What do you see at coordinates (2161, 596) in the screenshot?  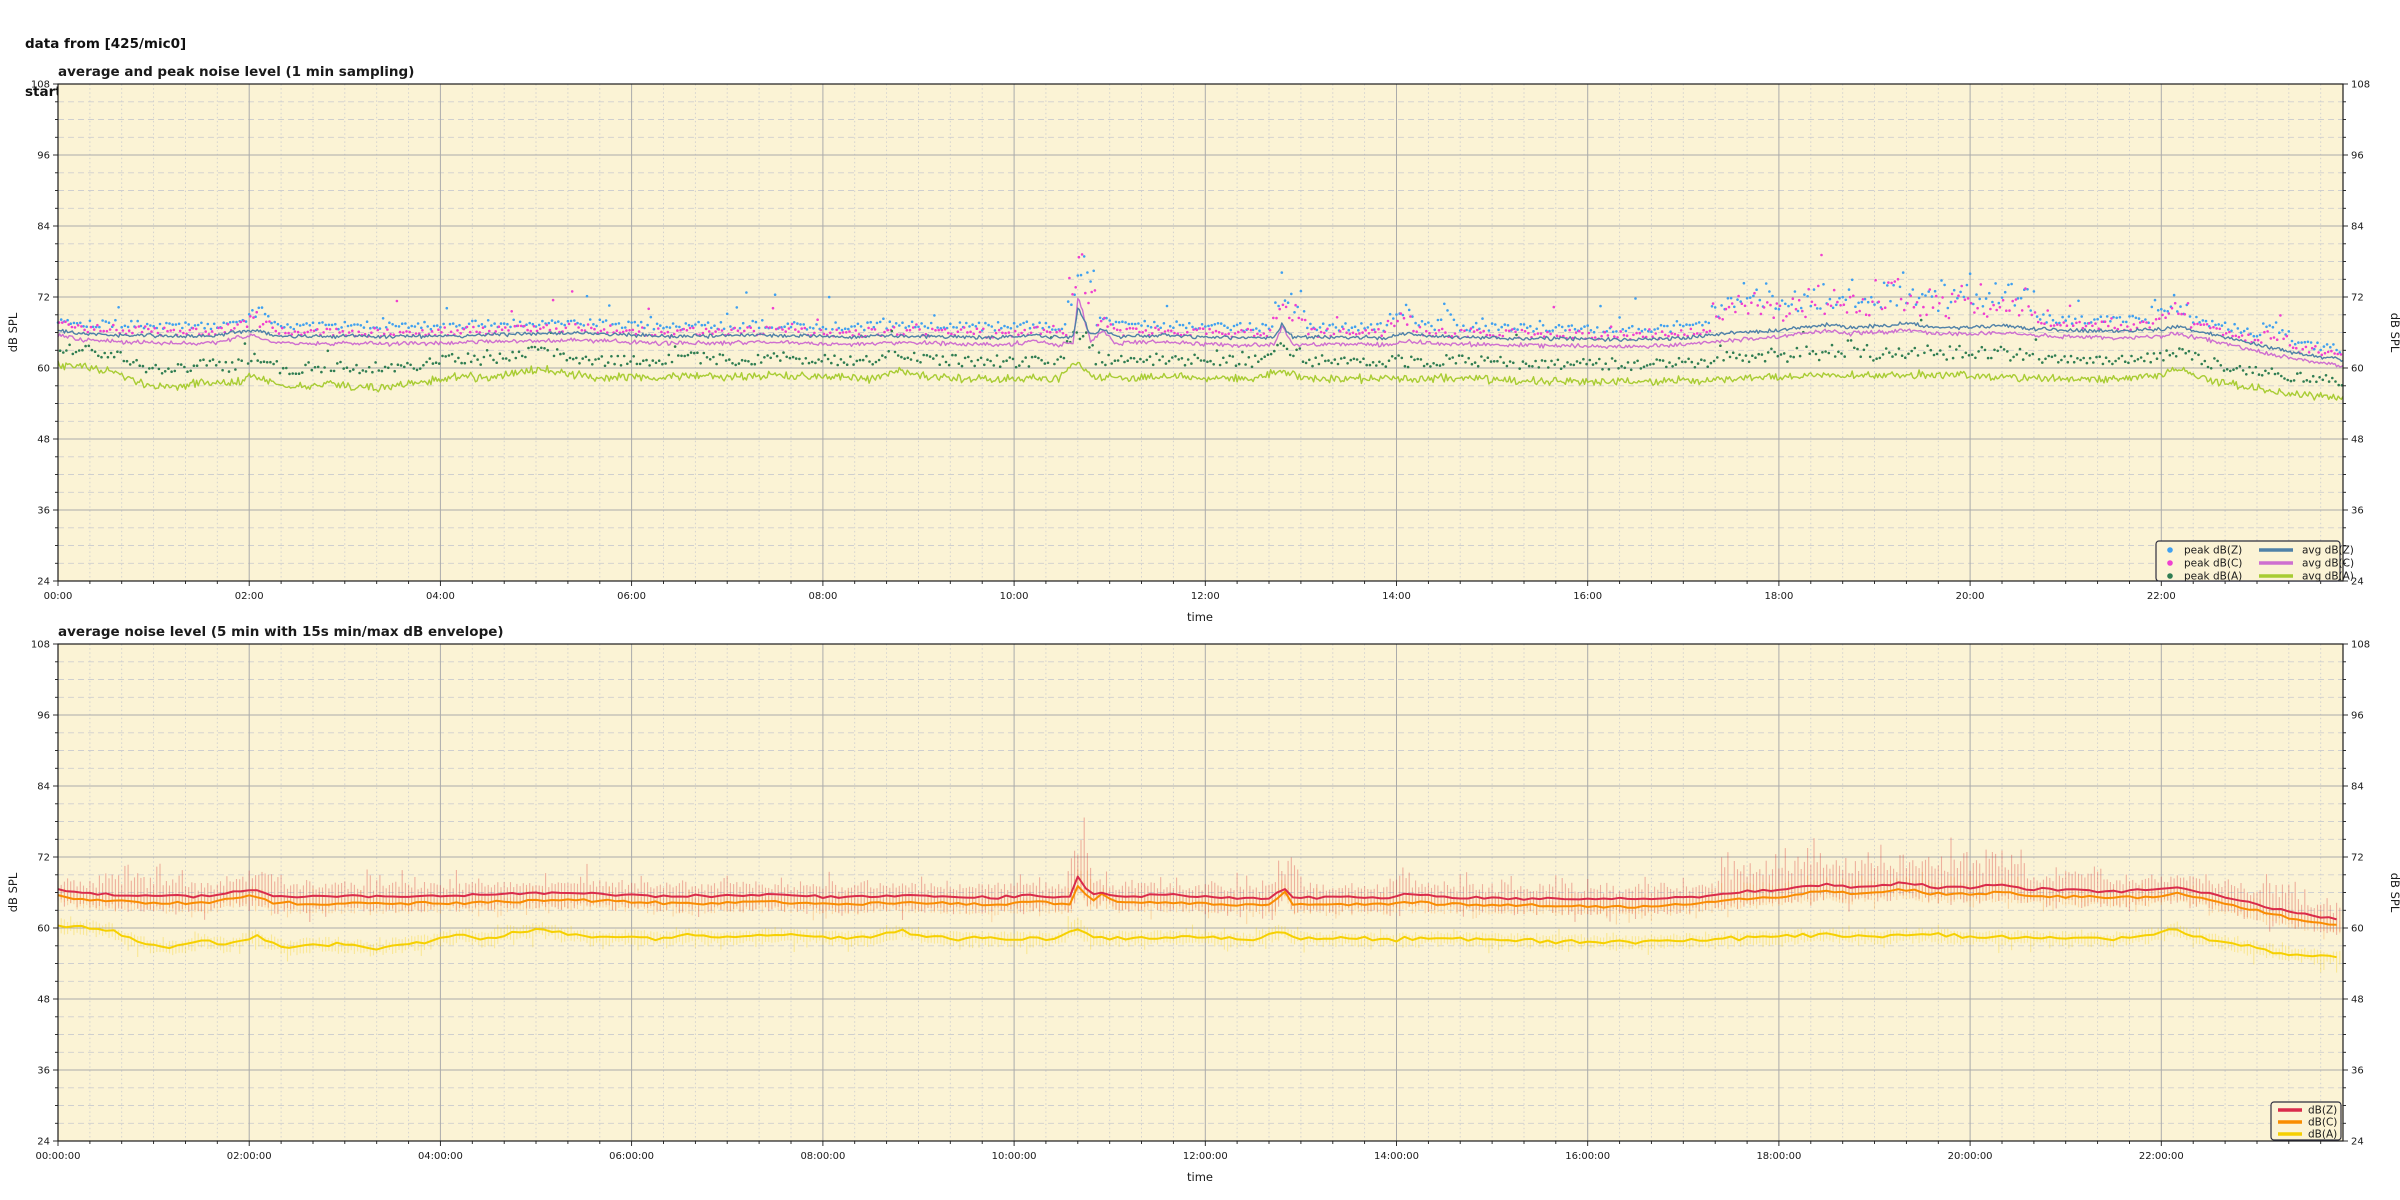 I see `x-tick-label: 22:00` at bounding box center [2161, 596].